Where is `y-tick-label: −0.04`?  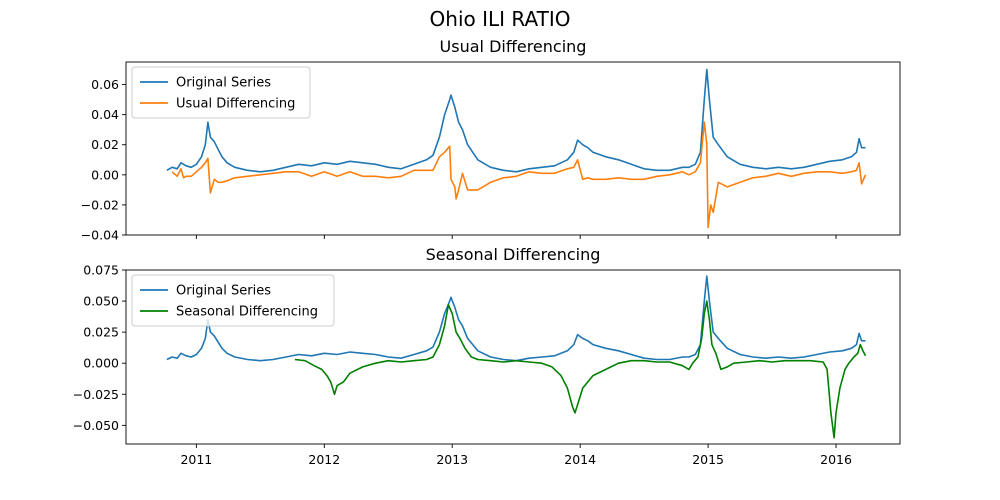
y-tick-label: −0.04 is located at coordinates (100, 235).